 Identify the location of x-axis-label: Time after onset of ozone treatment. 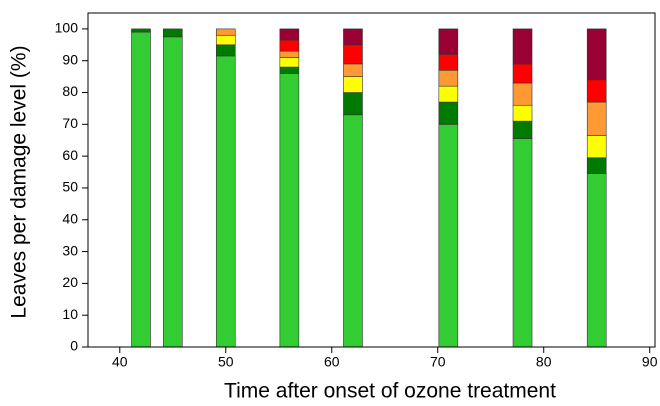
(390, 391).